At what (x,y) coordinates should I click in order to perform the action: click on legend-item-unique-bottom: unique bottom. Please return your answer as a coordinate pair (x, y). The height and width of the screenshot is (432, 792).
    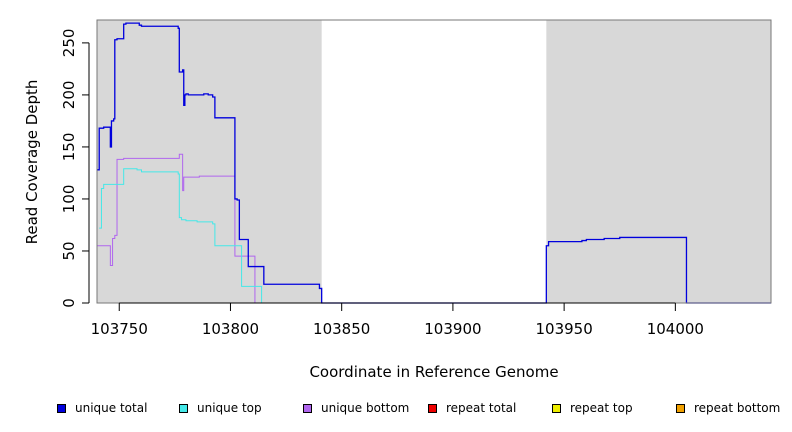
    Looking at the image, I should click on (356, 408).